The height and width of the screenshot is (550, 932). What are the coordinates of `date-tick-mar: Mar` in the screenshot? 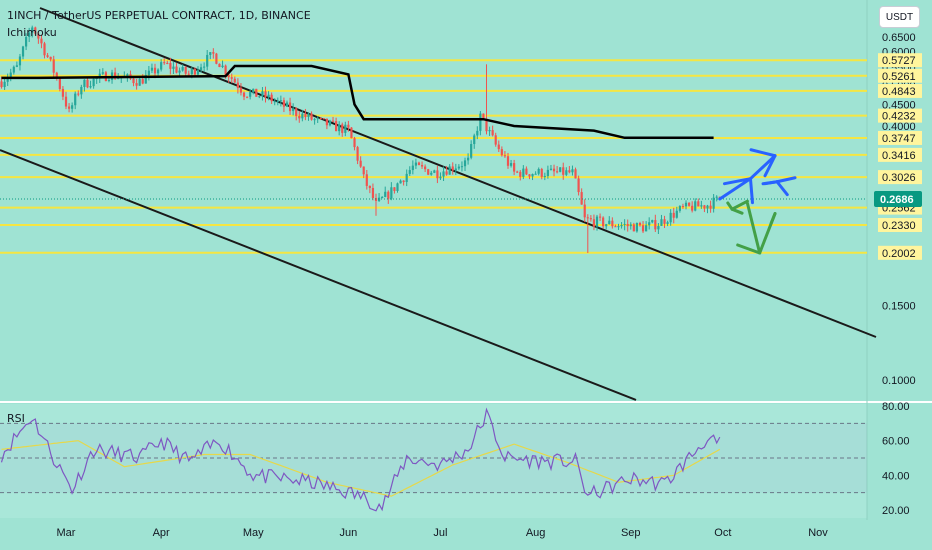 It's located at (66, 533).